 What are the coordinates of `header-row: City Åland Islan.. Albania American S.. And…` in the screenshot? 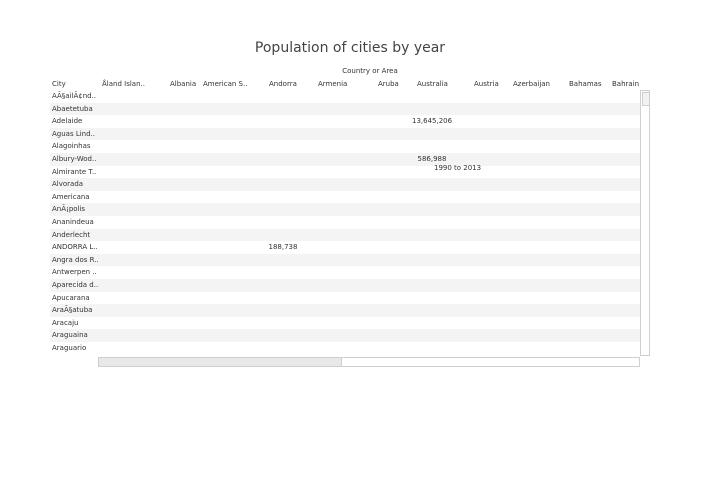 It's located at (346, 85).